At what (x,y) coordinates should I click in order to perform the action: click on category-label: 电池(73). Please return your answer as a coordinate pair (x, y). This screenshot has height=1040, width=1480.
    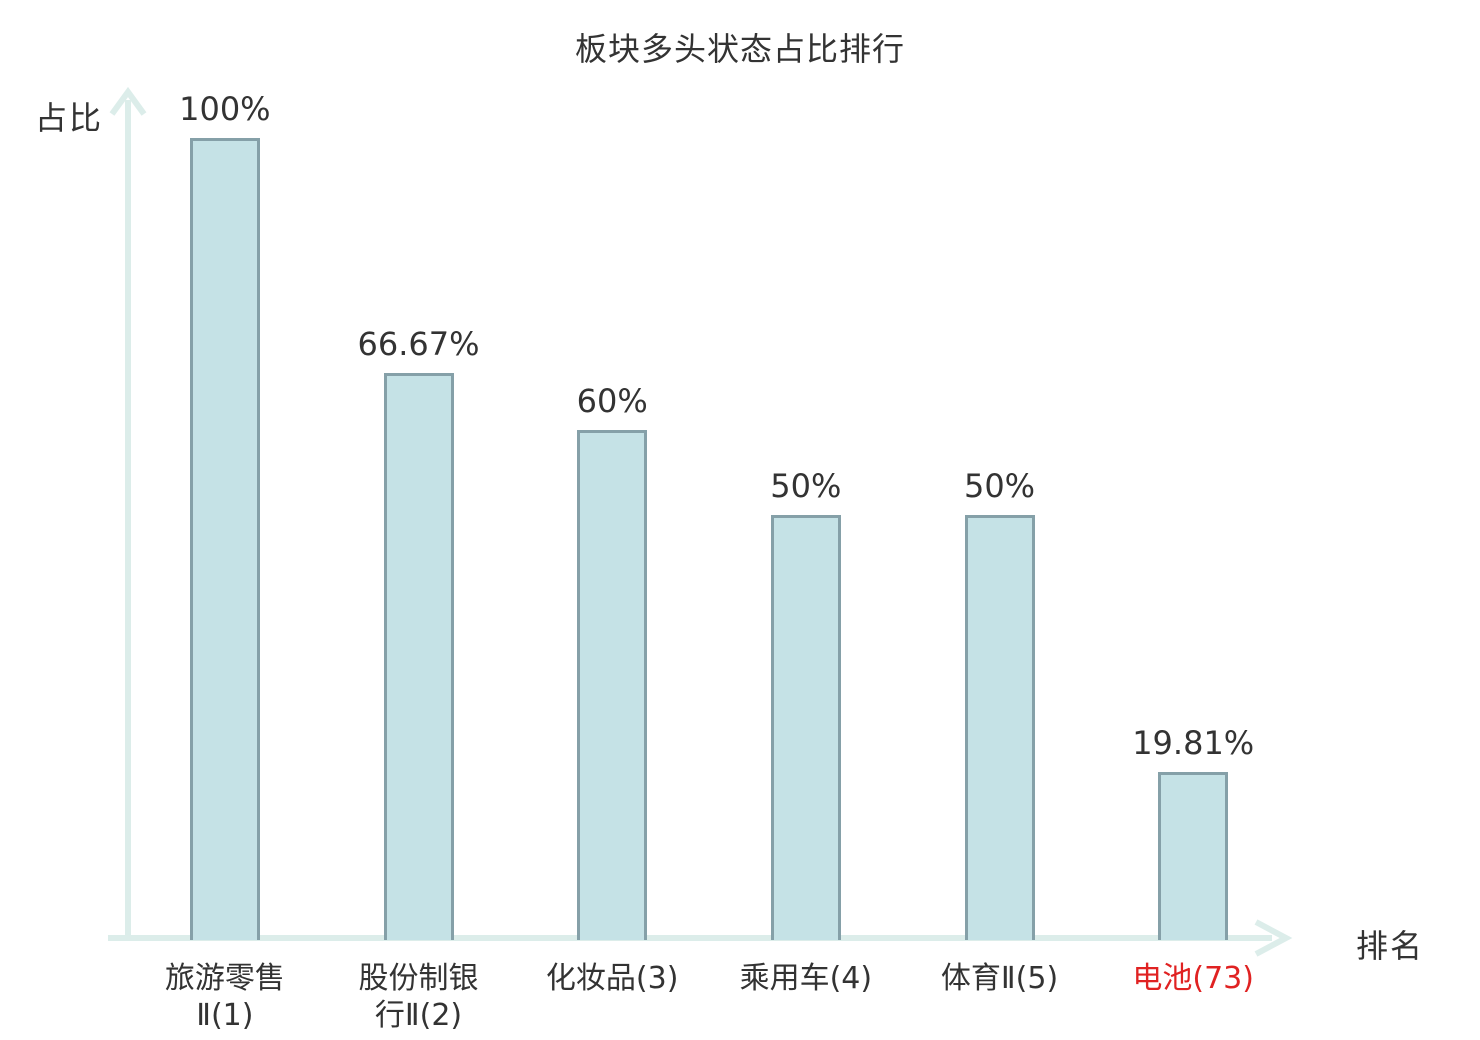
    Looking at the image, I should click on (1193, 978).